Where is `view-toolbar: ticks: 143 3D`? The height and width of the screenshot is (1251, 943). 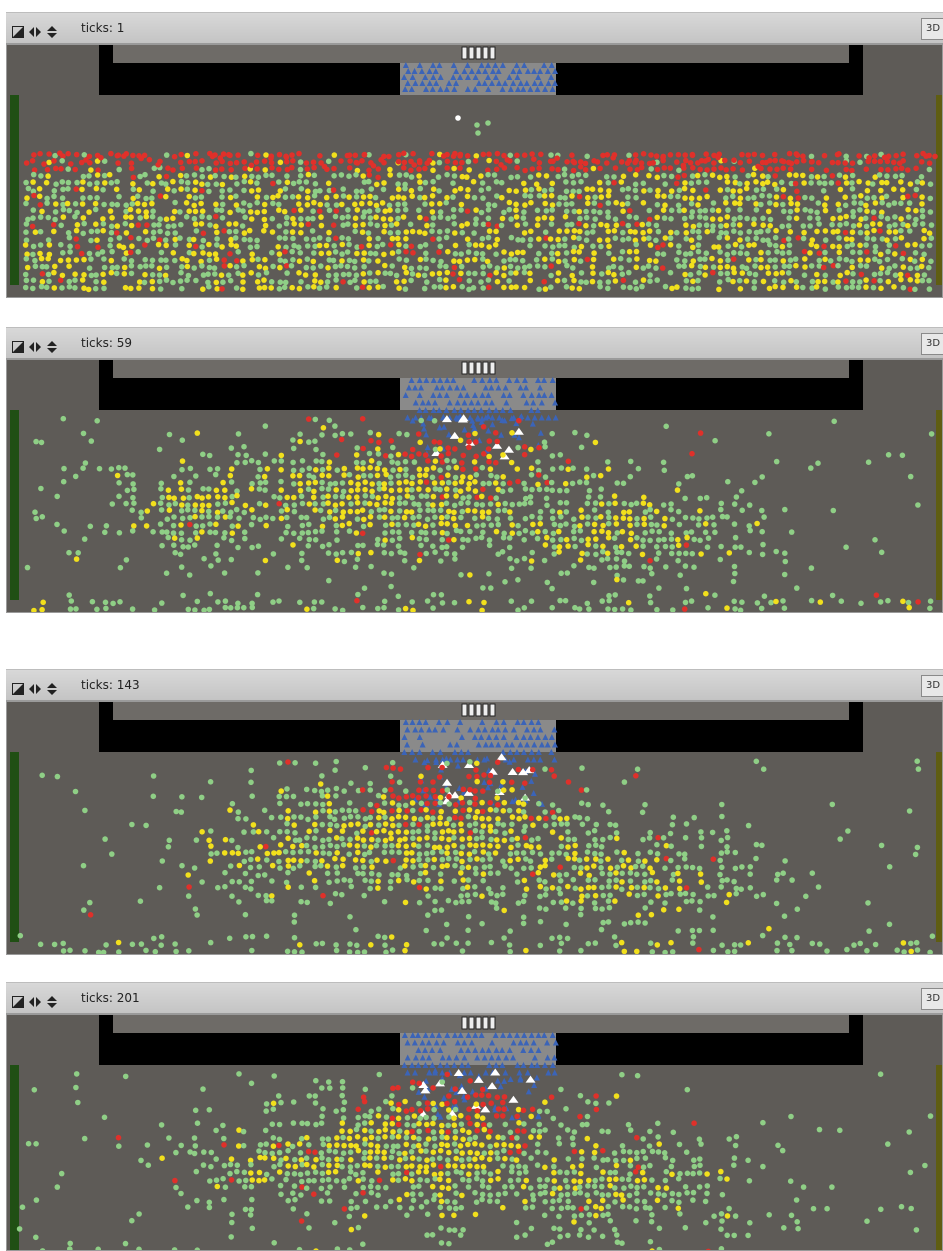 view-toolbar: ticks: 143 3D is located at coordinates (474, 685).